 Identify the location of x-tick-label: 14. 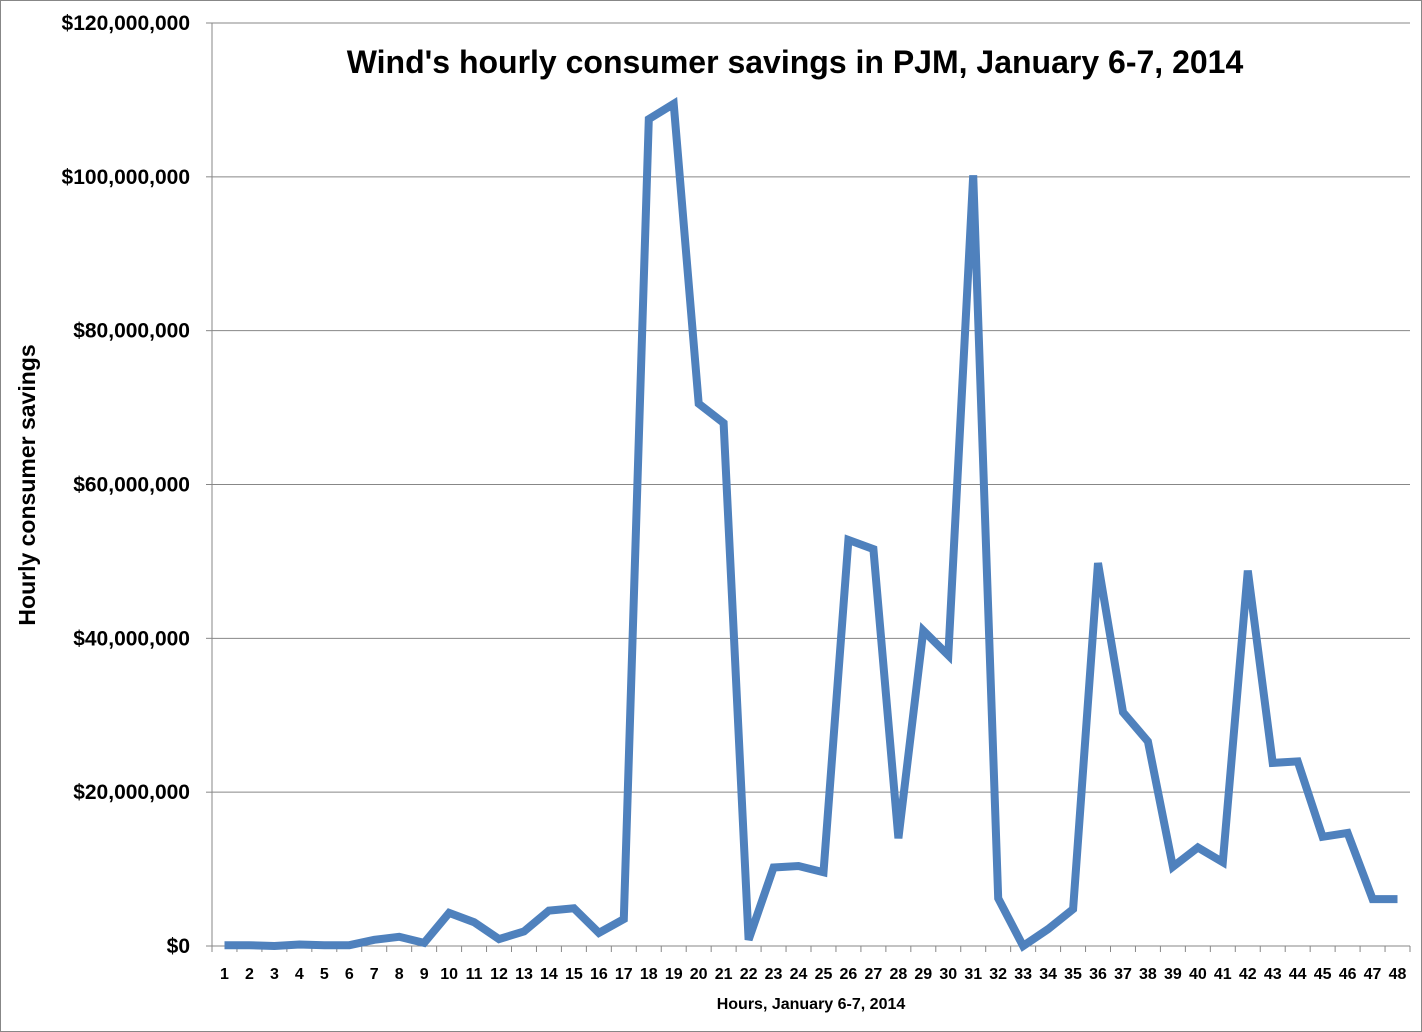
(549, 974).